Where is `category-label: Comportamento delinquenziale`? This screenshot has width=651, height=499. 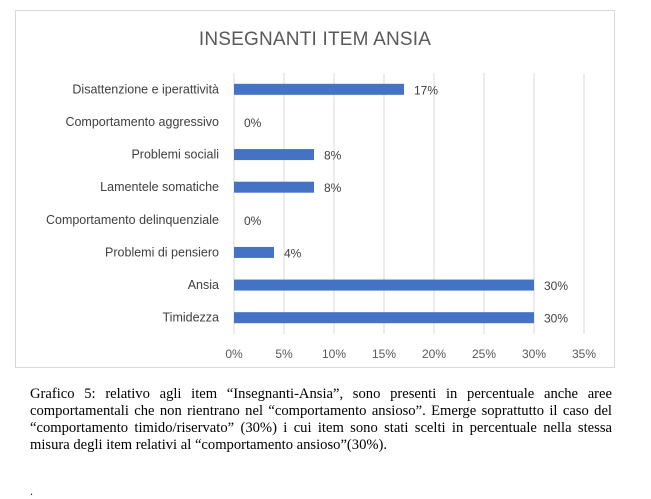
category-label: Comportamento delinquenziale is located at coordinates (132, 220).